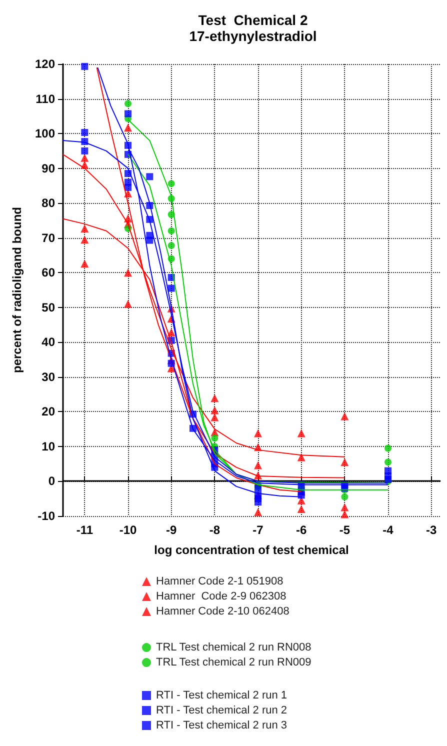 The height and width of the screenshot is (746, 447). What do you see at coordinates (344, 530) in the screenshot?
I see `x-tick-label: -5` at bounding box center [344, 530].